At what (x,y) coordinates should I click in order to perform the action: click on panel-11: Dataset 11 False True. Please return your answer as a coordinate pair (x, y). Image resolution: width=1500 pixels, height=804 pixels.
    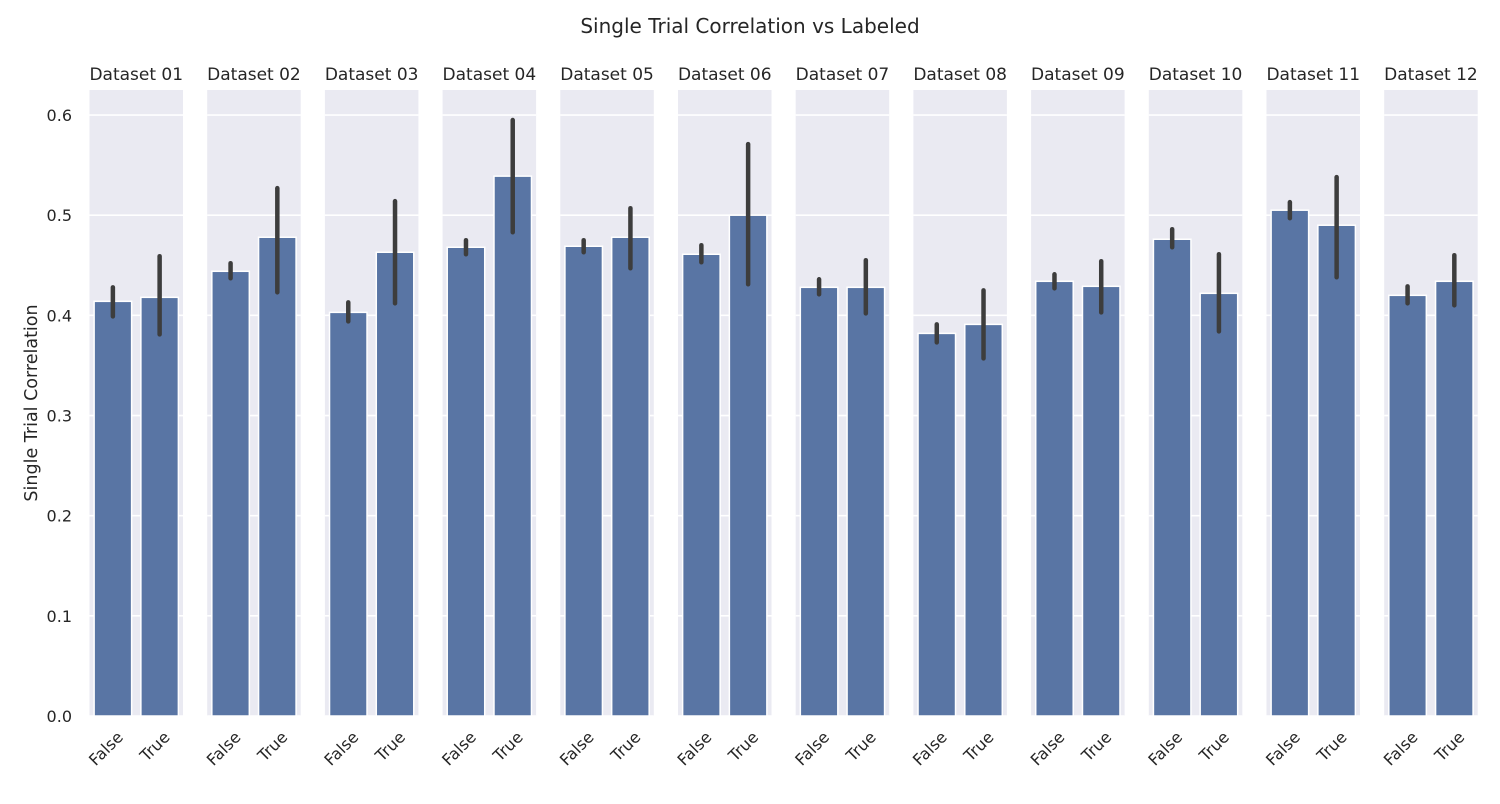
    Looking at the image, I should click on (1311, 417).